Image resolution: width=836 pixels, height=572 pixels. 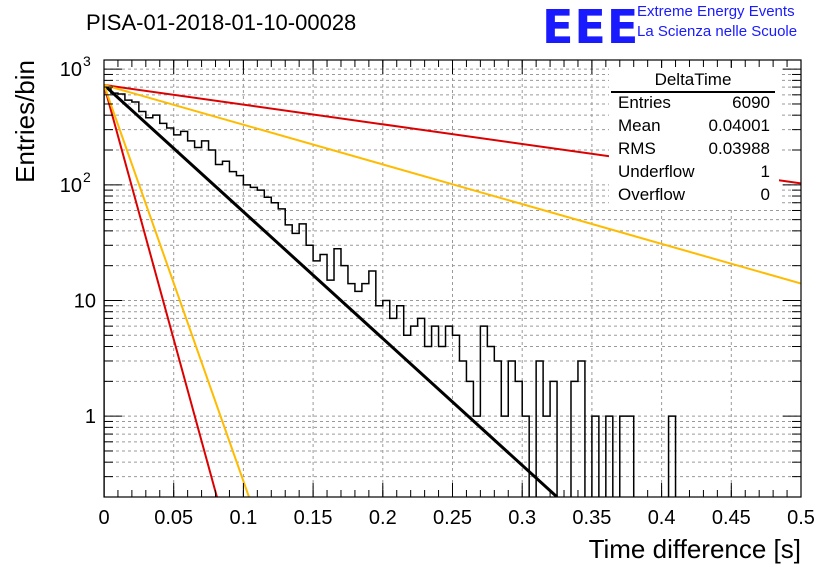 What do you see at coordinates (656, 171) in the screenshot?
I see `stats-key: Underflow` at bounding box center [656, 171].